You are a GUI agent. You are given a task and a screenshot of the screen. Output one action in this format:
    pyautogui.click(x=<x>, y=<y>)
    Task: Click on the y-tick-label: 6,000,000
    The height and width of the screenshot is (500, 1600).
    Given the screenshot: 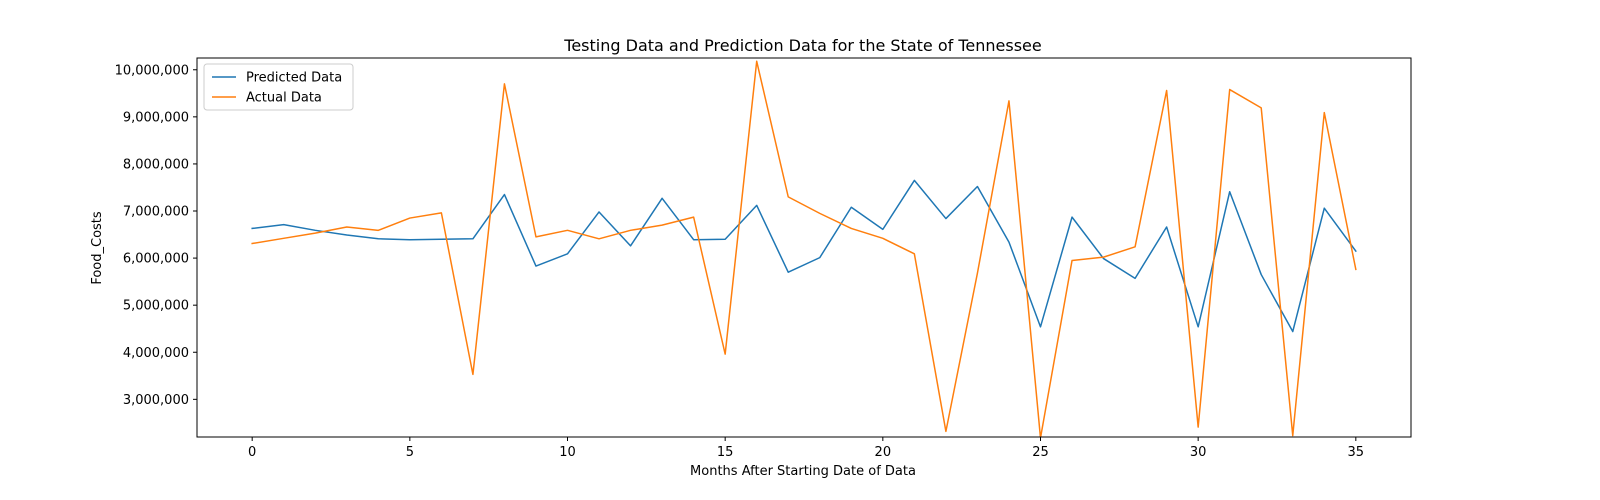 What is the action you would take?
    pyautogui.click(x=156, y=259)
    